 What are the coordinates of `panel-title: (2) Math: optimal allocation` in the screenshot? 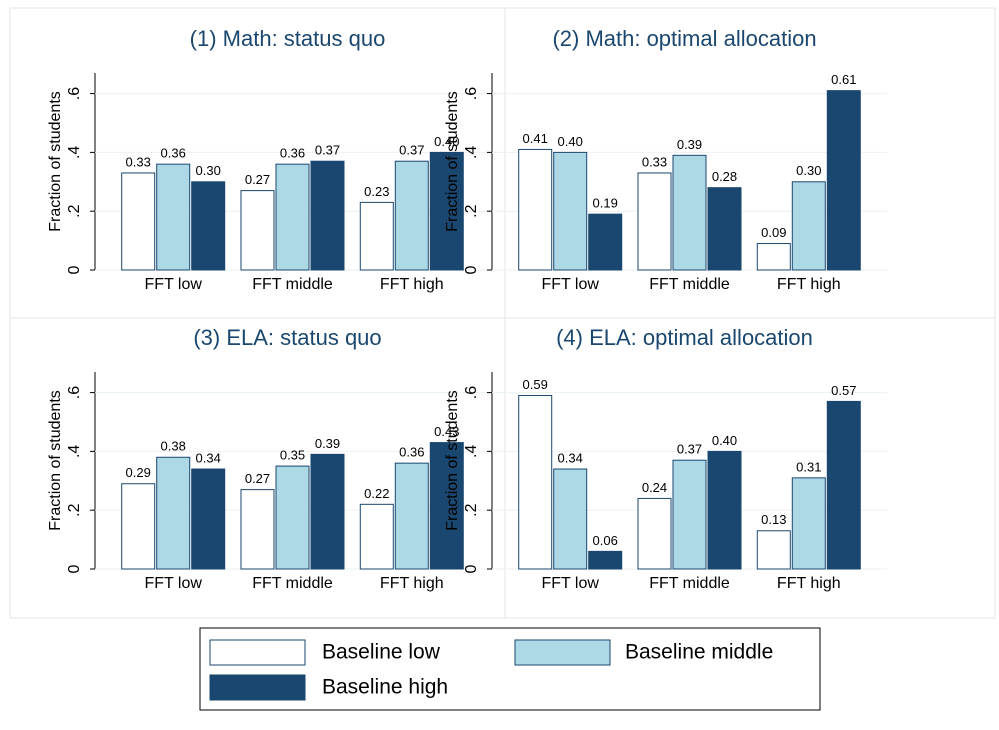 It's located at (684, 38).